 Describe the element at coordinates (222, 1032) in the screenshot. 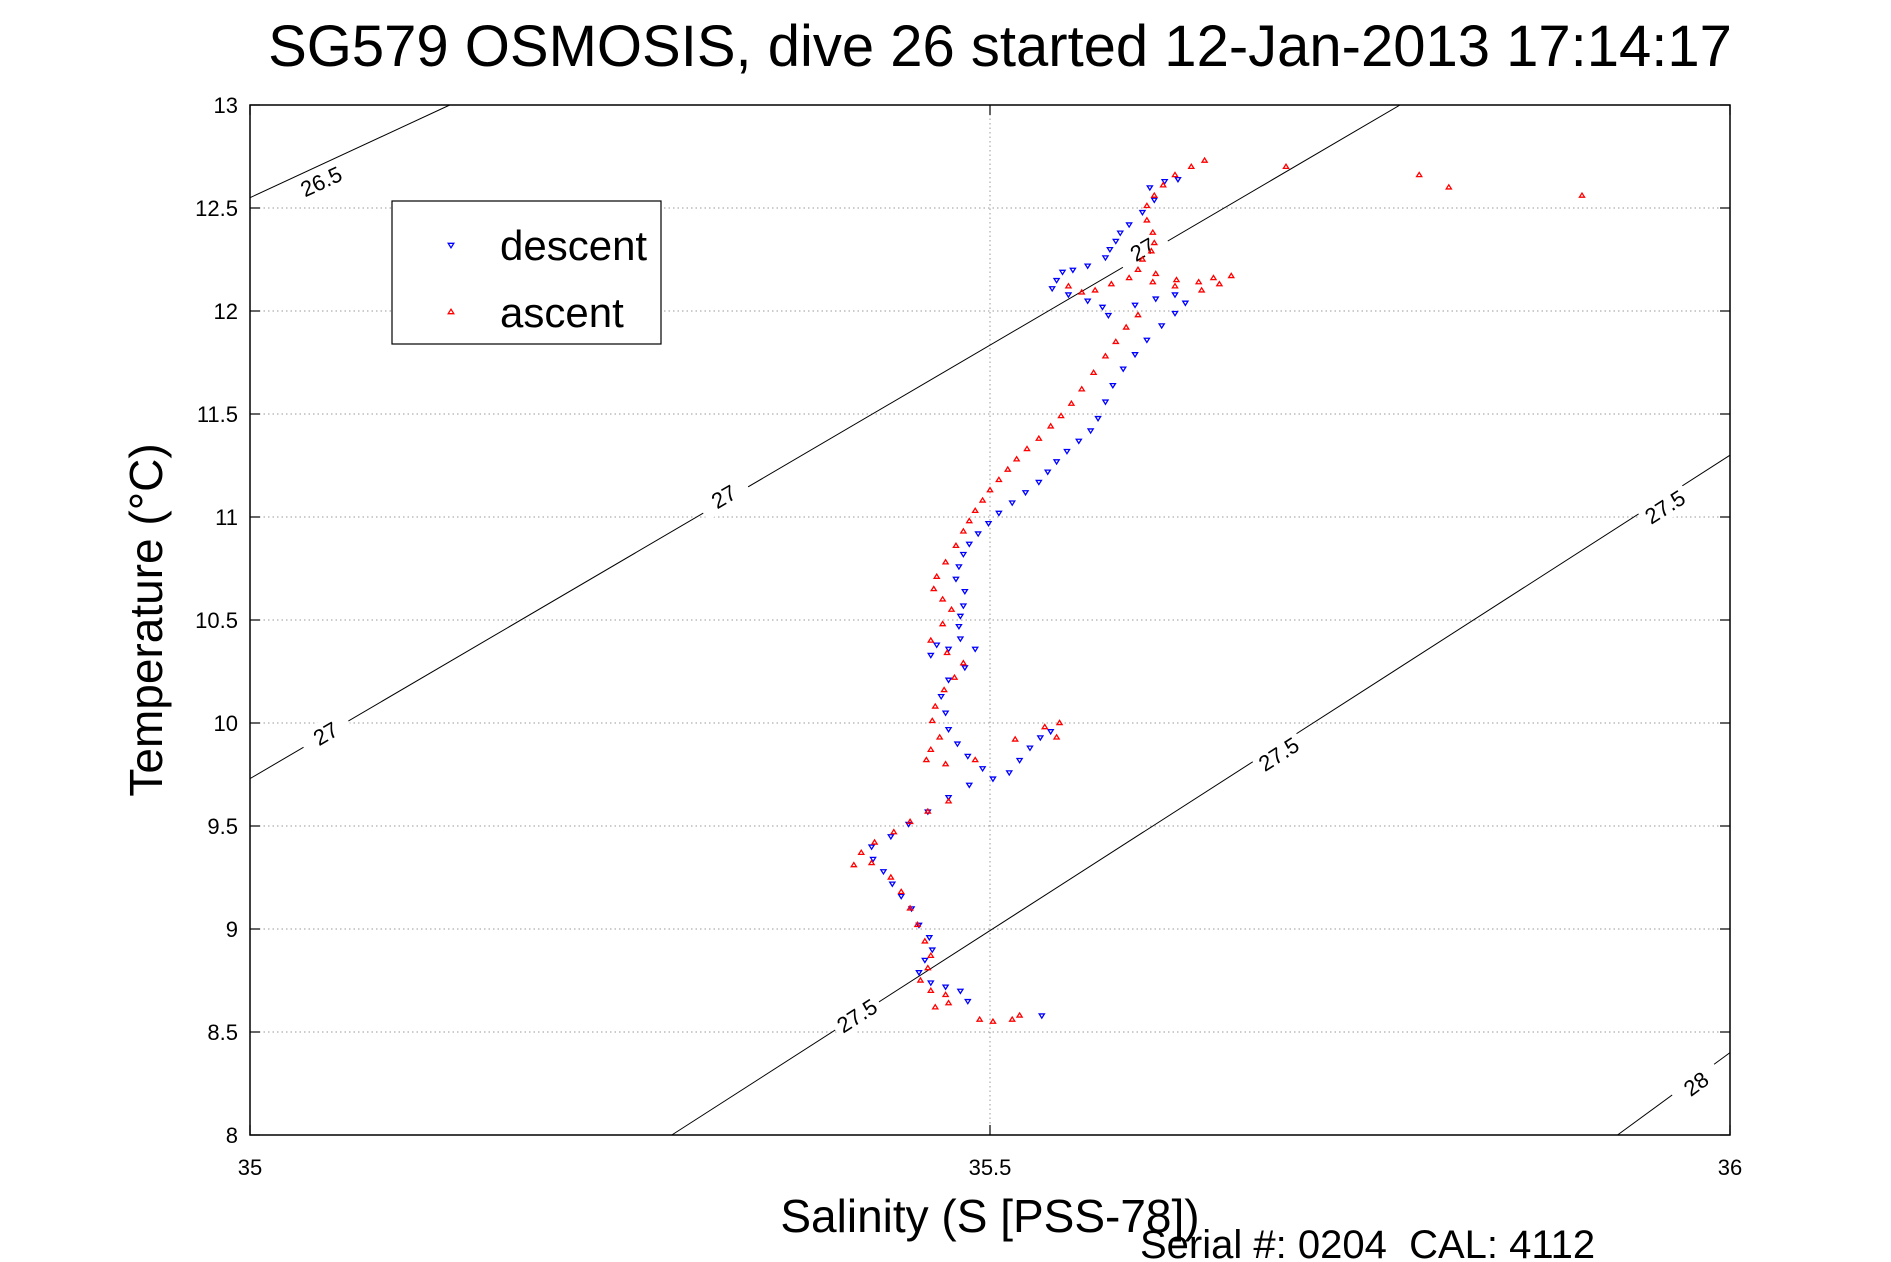

I see `y-tick-label: 8.5` at that location.